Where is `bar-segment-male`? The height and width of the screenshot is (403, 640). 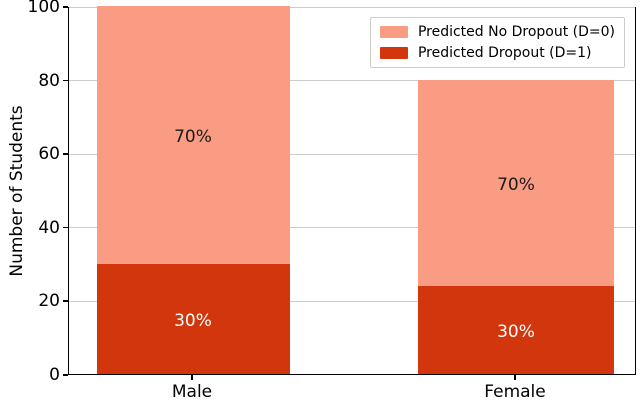 bar-segment-male is located at coordinates (193, 318).